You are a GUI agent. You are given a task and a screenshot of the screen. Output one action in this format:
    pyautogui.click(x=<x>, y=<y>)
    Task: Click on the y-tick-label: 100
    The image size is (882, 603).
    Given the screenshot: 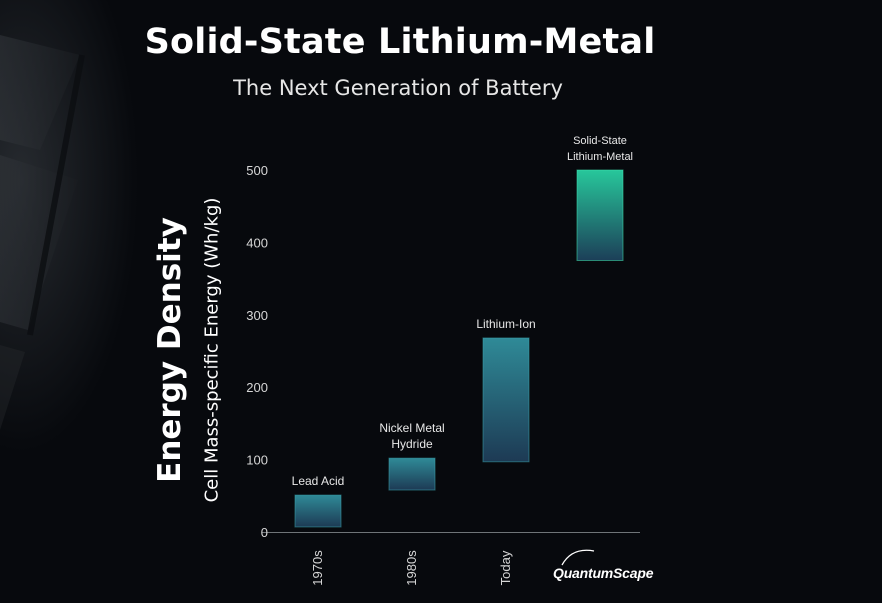 What is the action you would take?
    pyautogui.click(x=257, y=460)
    